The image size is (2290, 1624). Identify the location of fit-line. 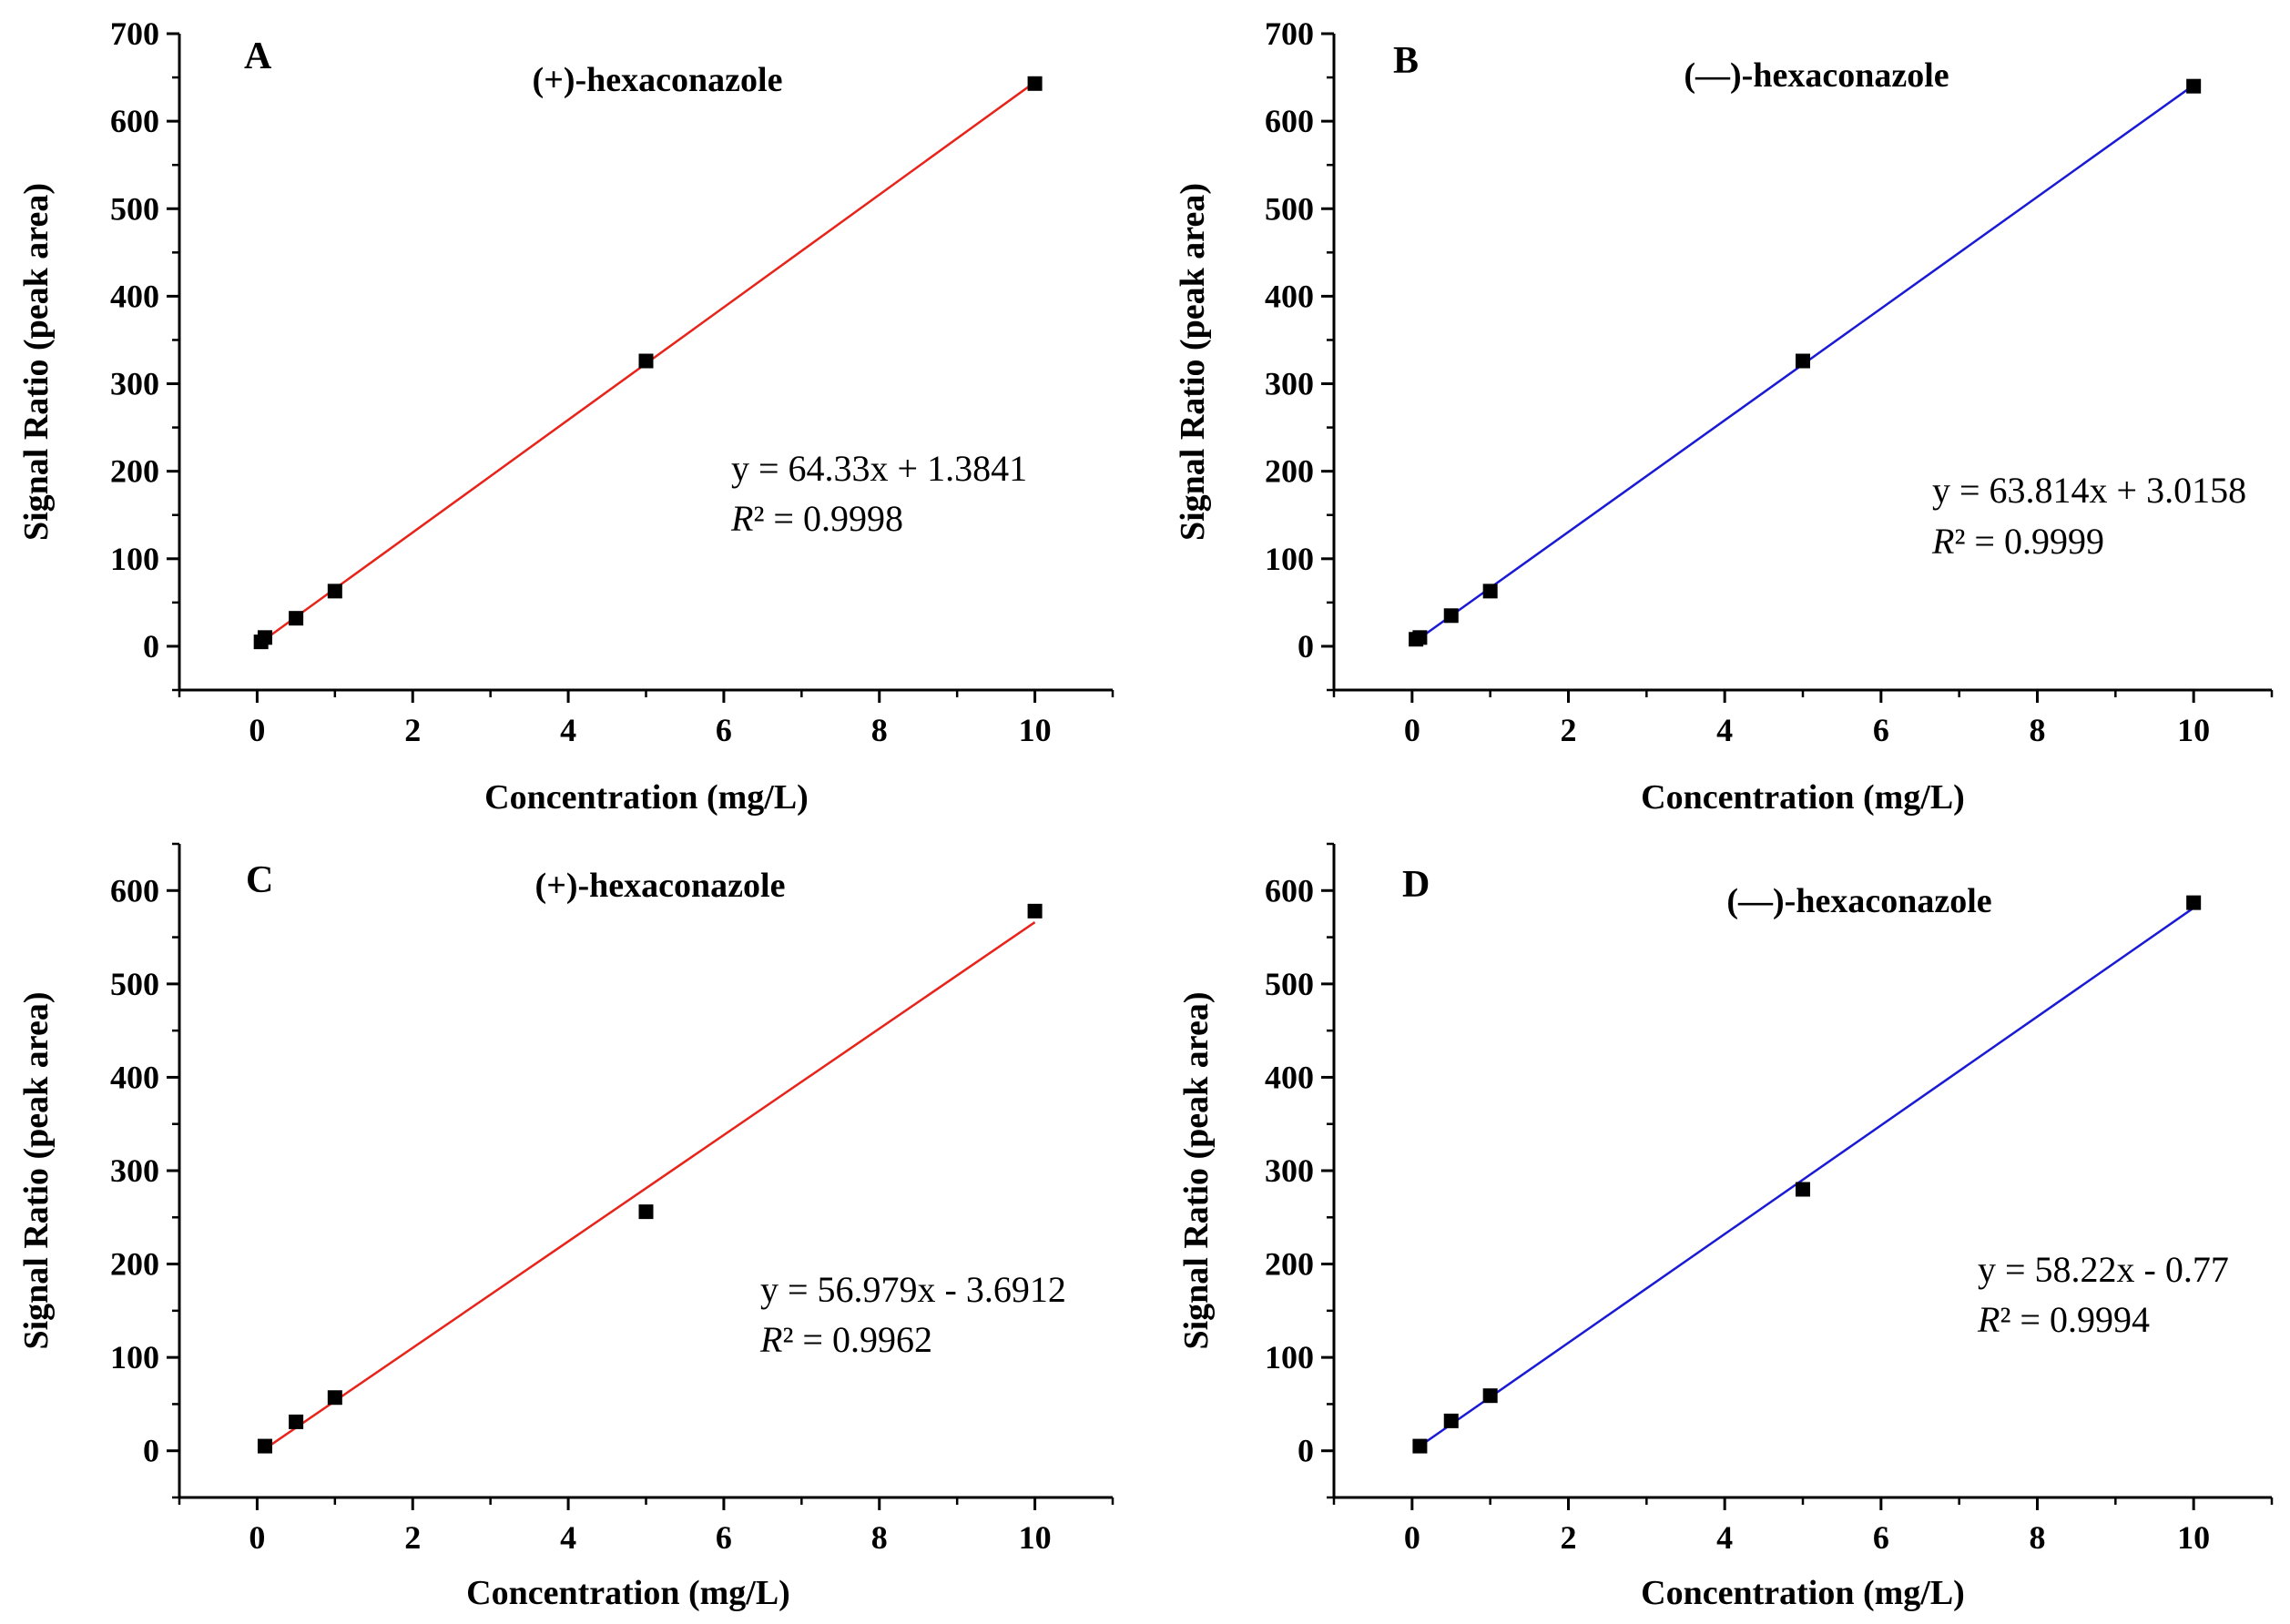
(1806, 1177).